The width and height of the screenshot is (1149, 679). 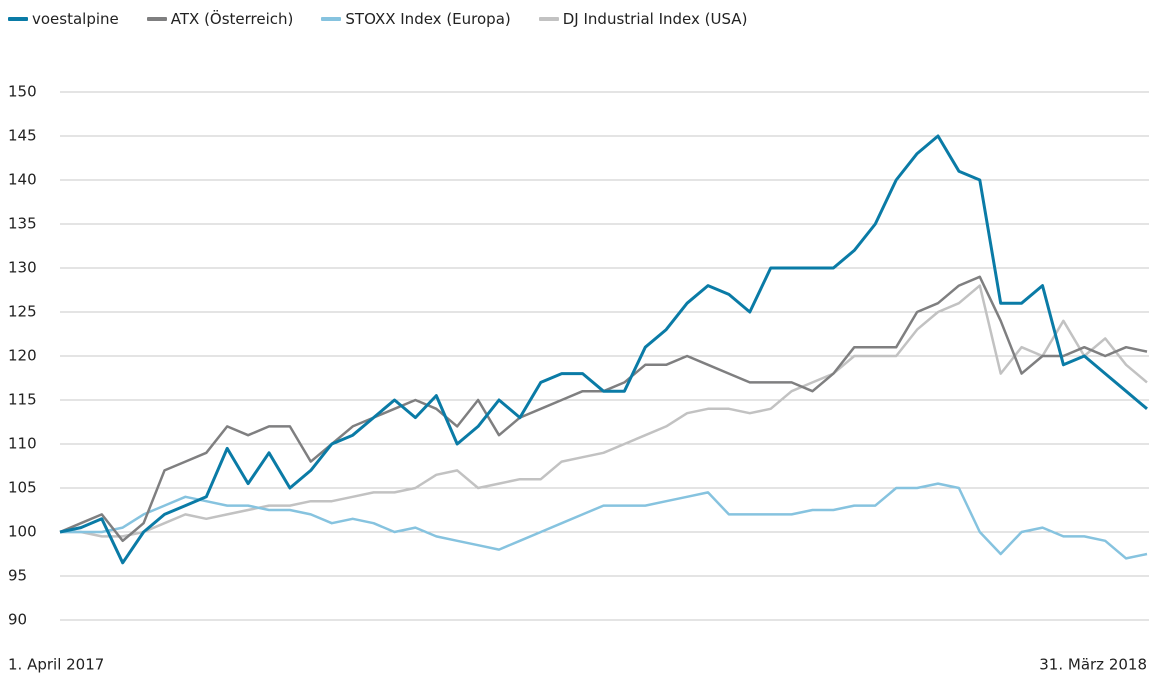 I want to click on y-tick-label: 150, so click(x=22, y=92).